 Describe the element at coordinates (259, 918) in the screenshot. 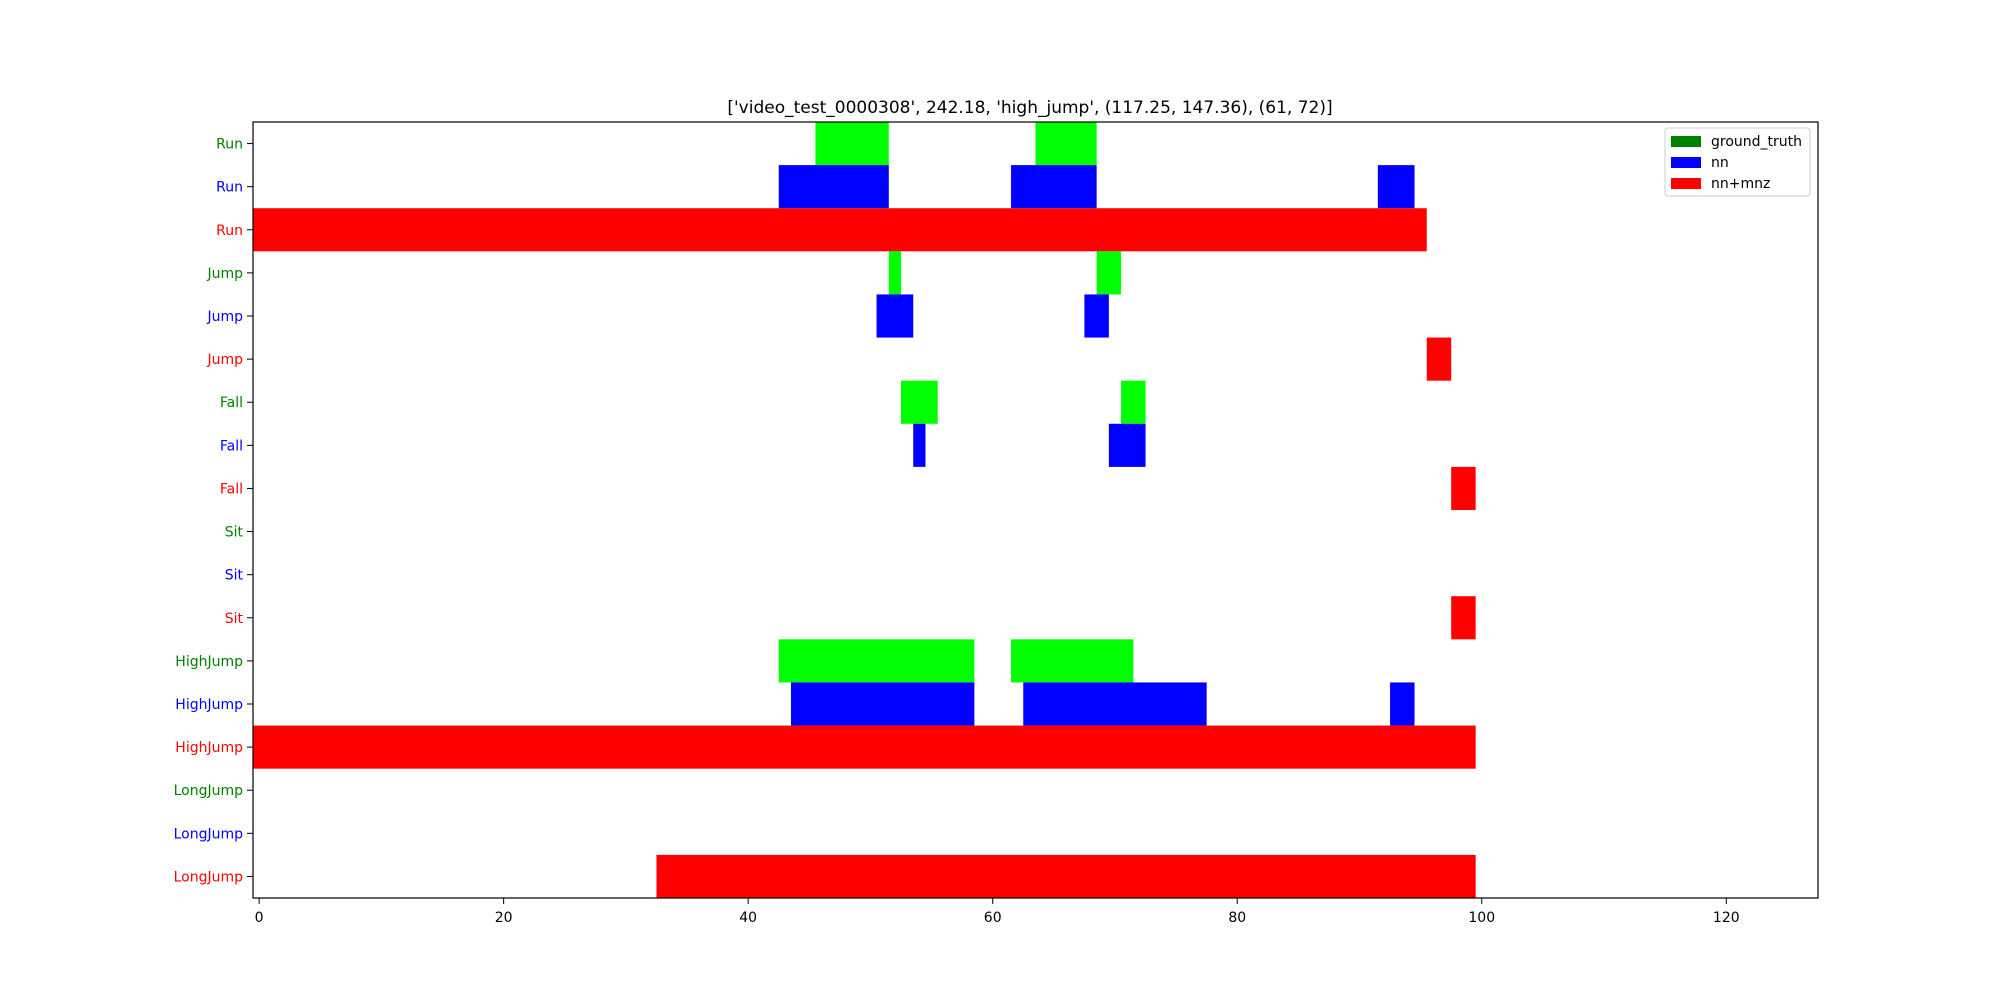

I see `x-tick-label: 0` at that location.